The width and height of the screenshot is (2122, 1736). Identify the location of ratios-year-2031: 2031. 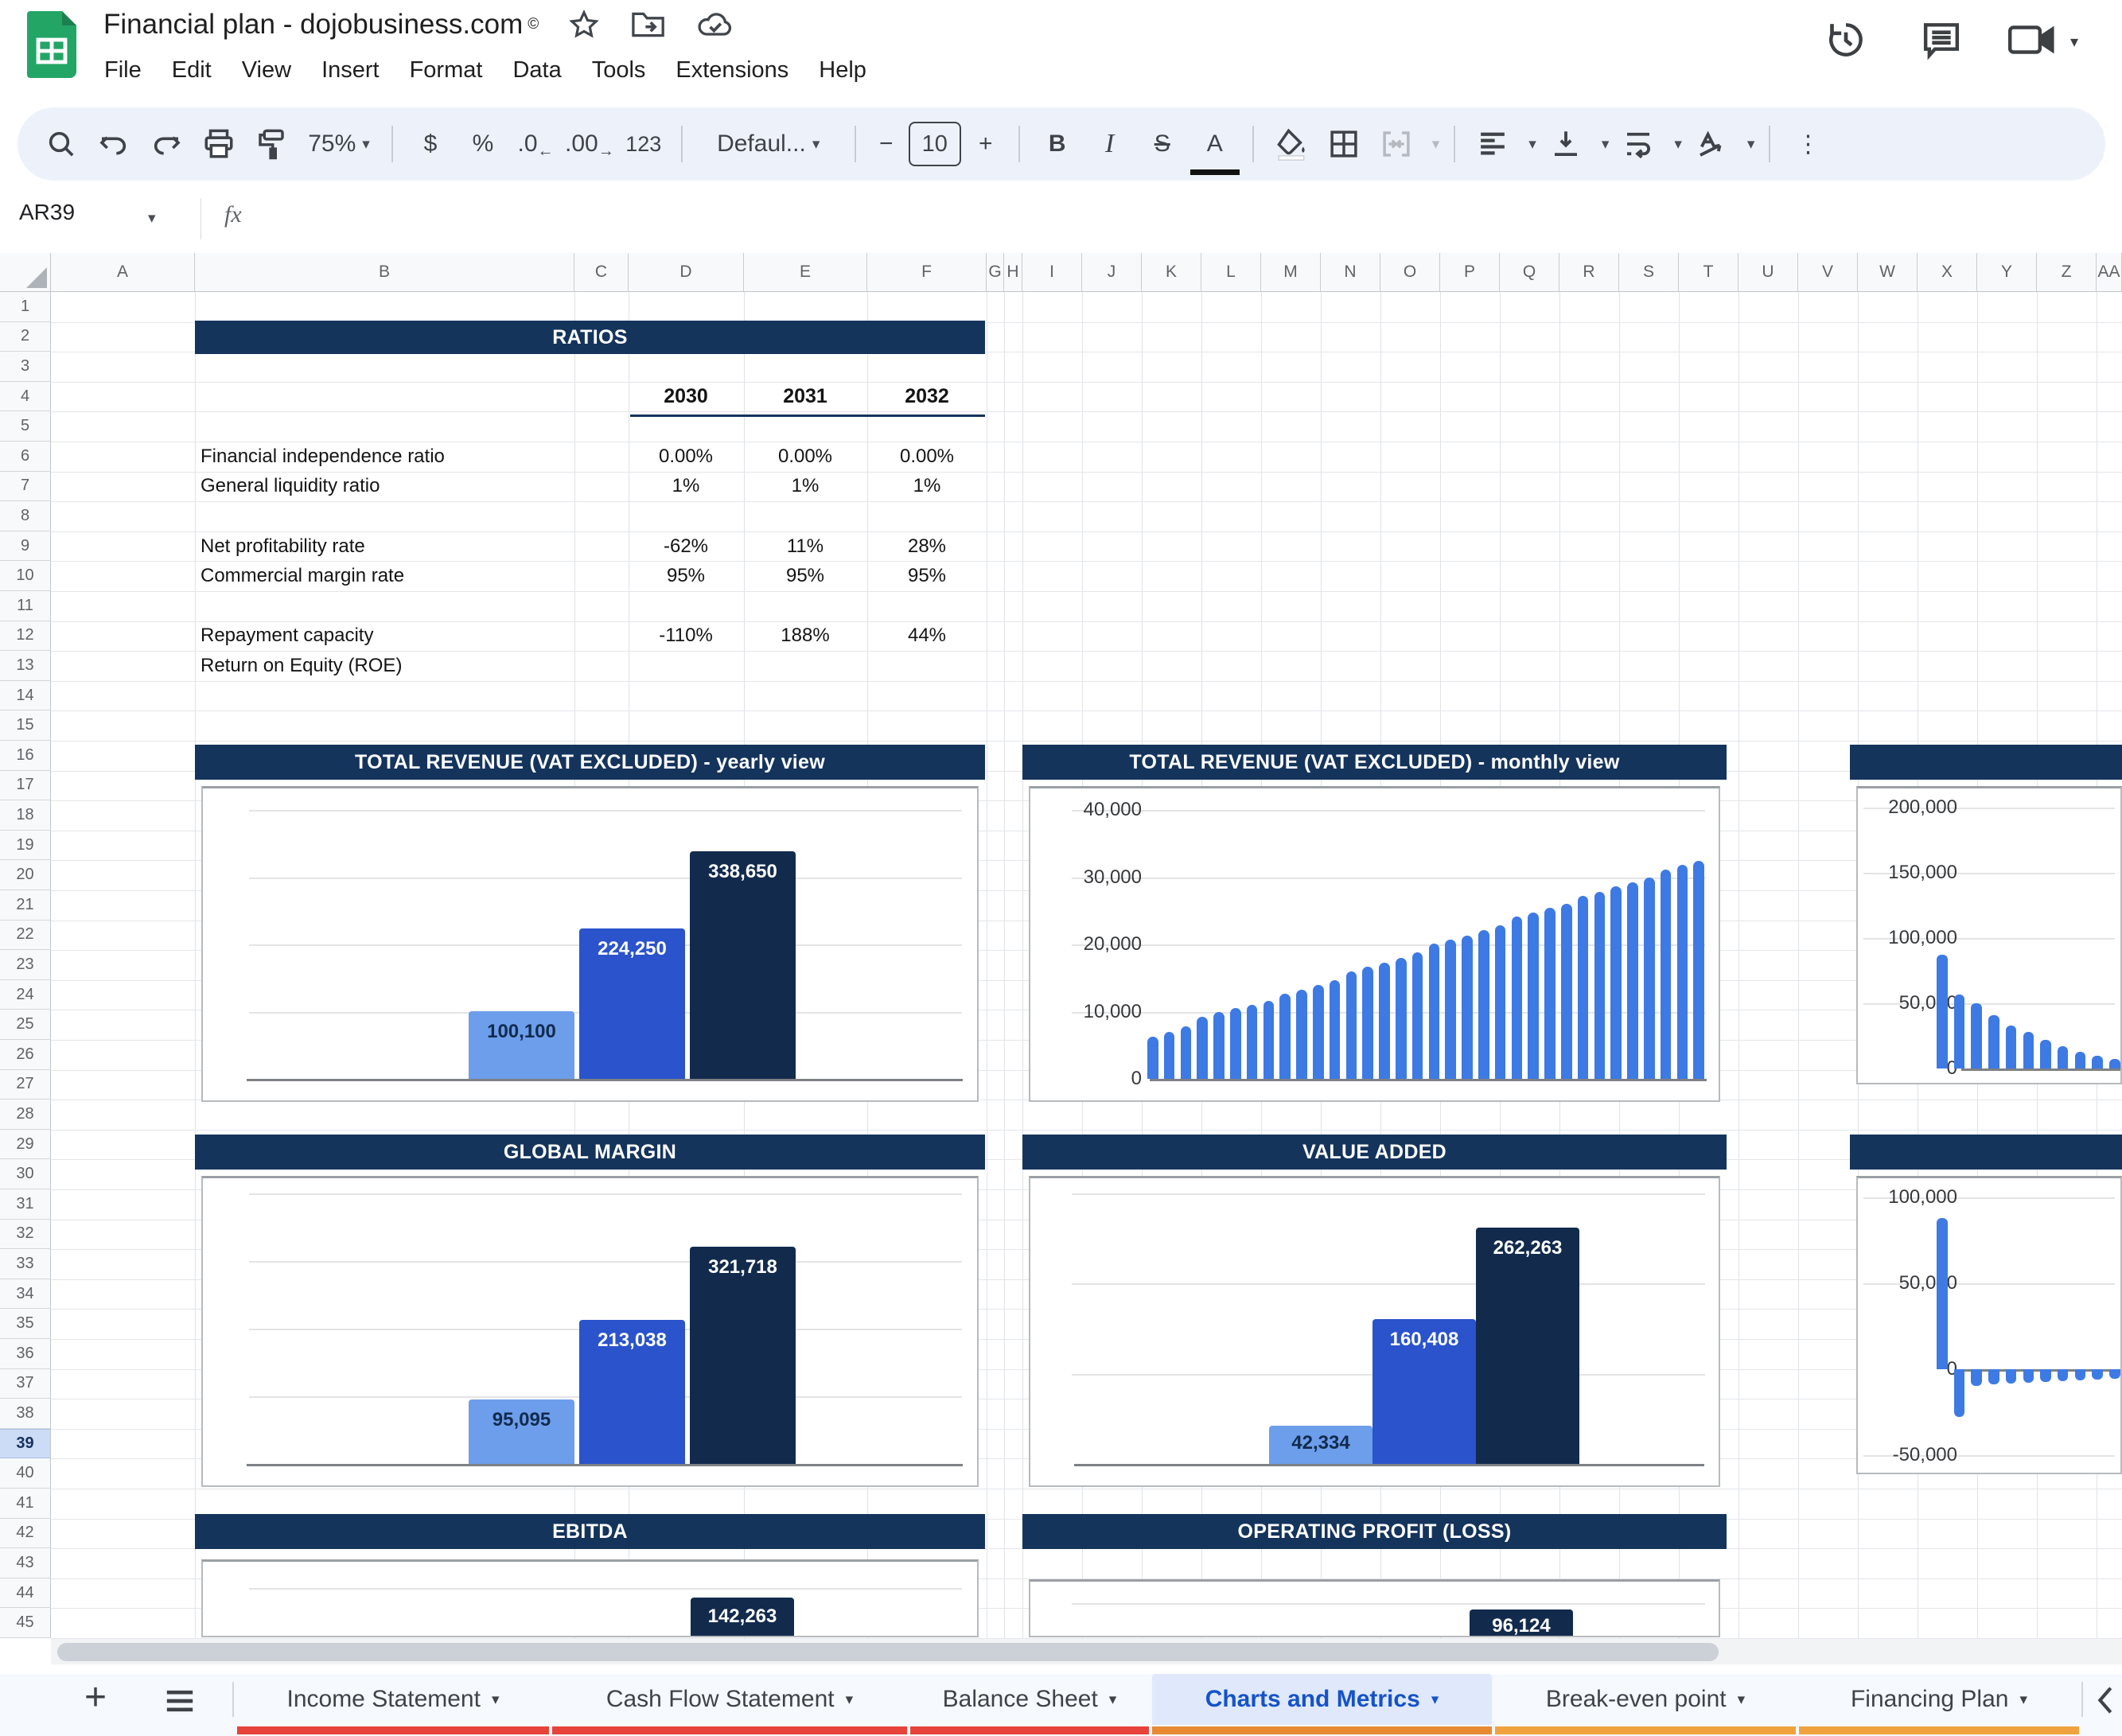
(805, 395).